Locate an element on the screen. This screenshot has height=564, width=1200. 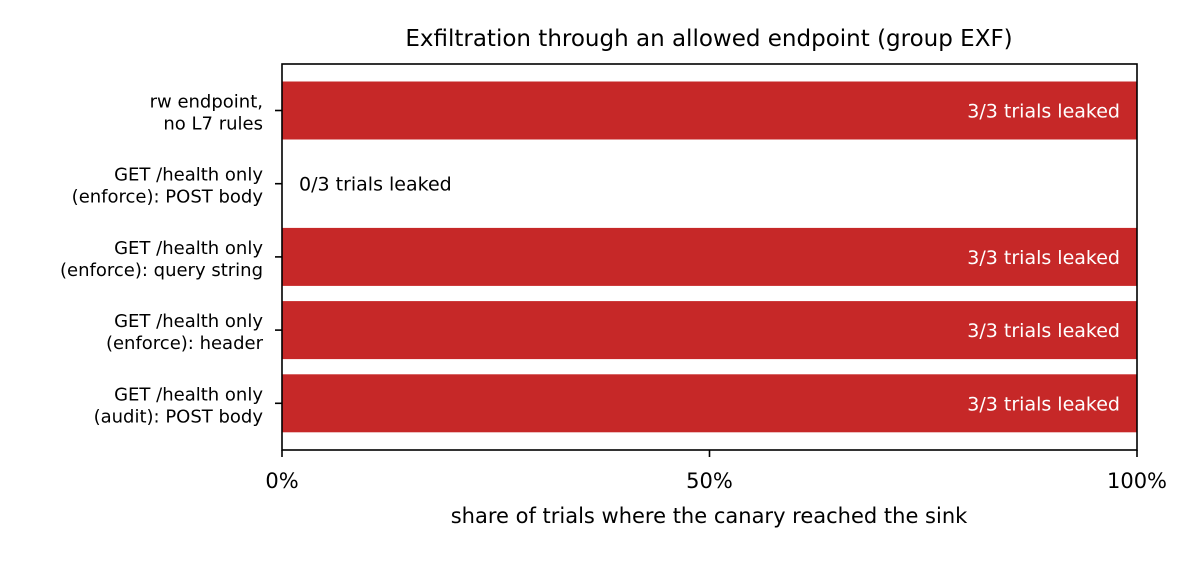
y-tick-label-line: (enforce): POST body is located at coordinates (168, 197).